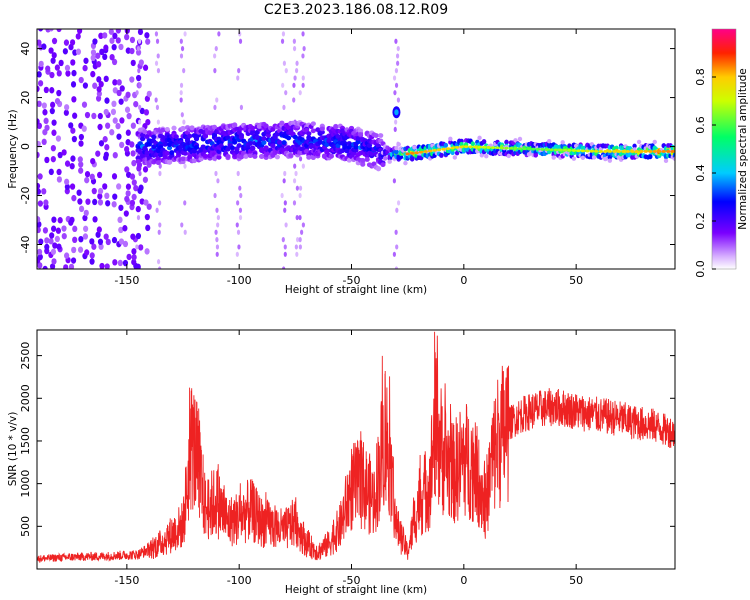  Describe the element at coordinates (126, 580) in the screenshot. I see `snr-x-tick-label: -150` at that location.